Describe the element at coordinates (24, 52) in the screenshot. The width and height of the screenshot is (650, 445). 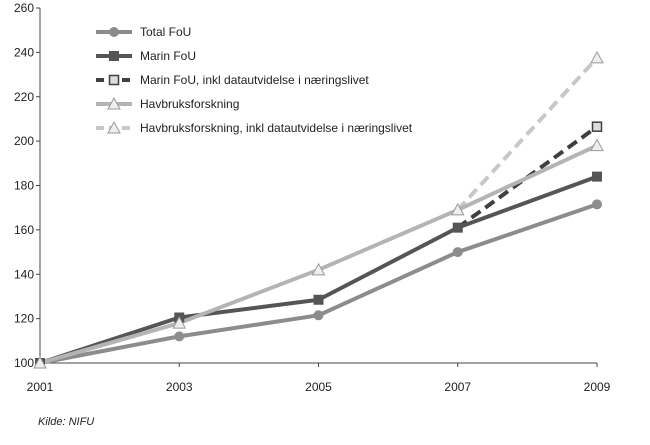
I see `y-tick-label: 240` at that location.